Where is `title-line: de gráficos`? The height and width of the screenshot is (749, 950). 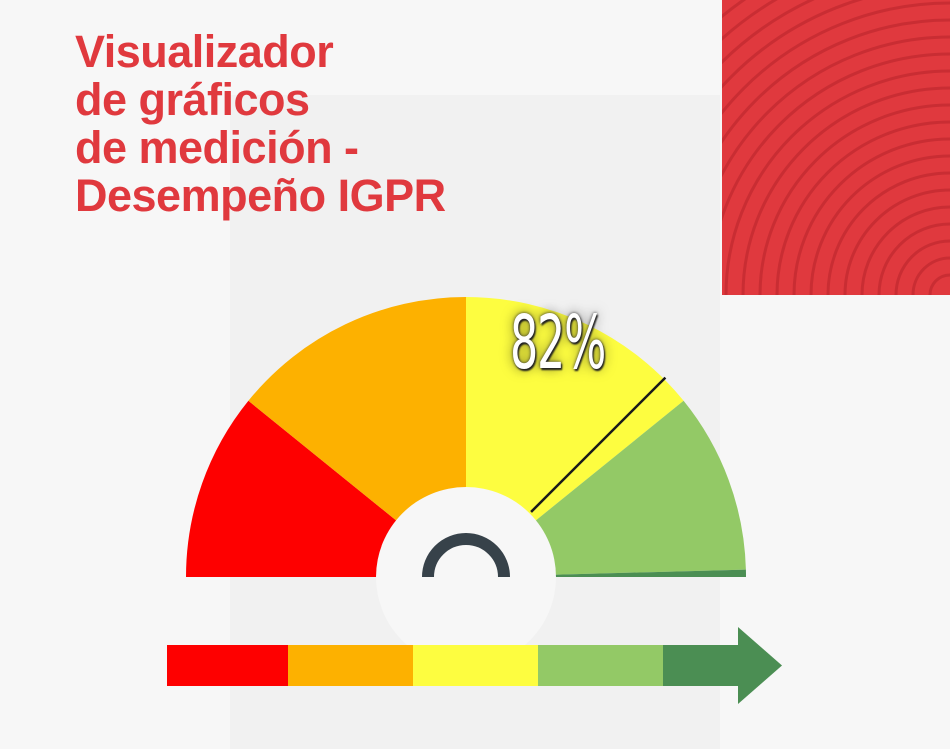 title-line: de gráficos is located at coordinates (192, 99).